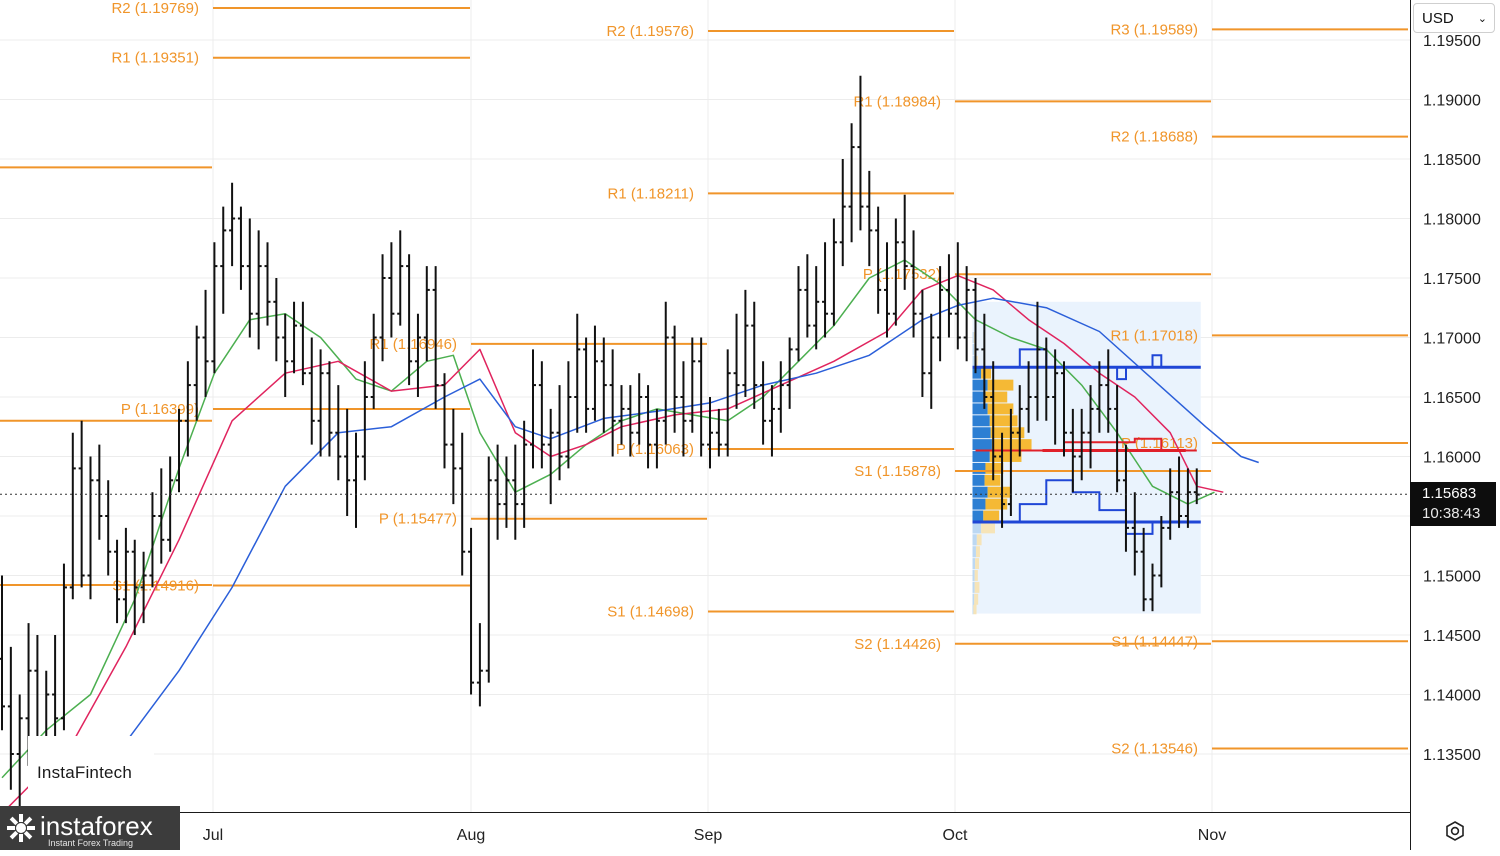 The image size is (1500, 856). What do you see at coordinates (897, 471) in the screenshot?
I see `pivot-label: S1 (1.15878)` at bounding box center [897, 471].